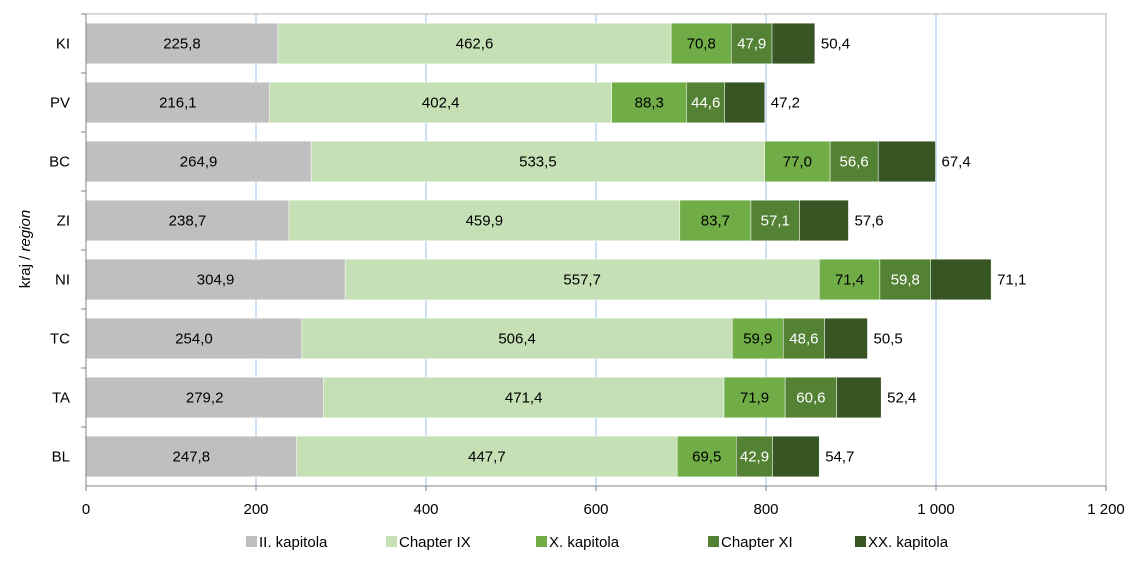 This screenshot has height=574, width=1134. Describe the element at coordinates (425, 509) in the screenshot. I see `x-tick-label: 400` at that location.